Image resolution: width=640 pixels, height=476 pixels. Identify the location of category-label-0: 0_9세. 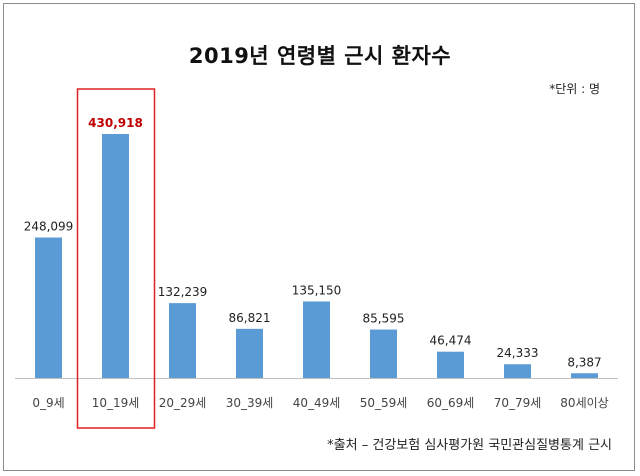
(48, 403).